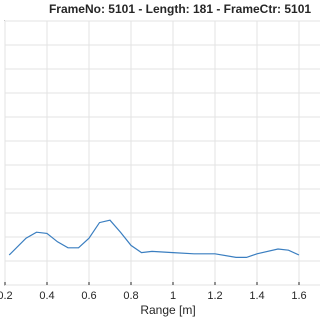 This screenshot has width=320, height=320. Describe the element at coordinates (214, 296) in the screenshot. I see `x-tick-label: 1.2` at that location.